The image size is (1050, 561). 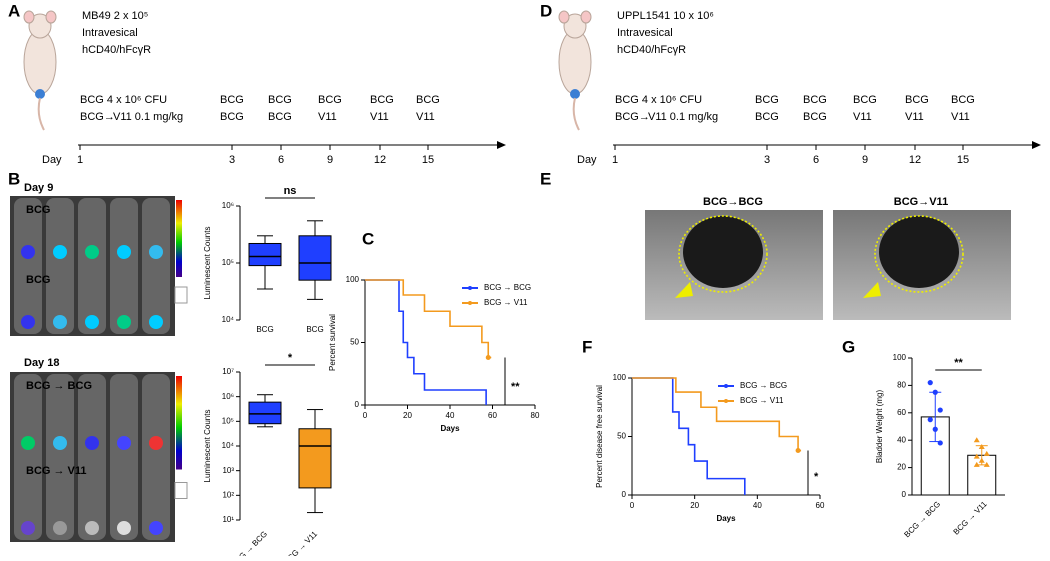 I want to click on model: MB49 2 x 10⁵, so click(x=115, y=16).